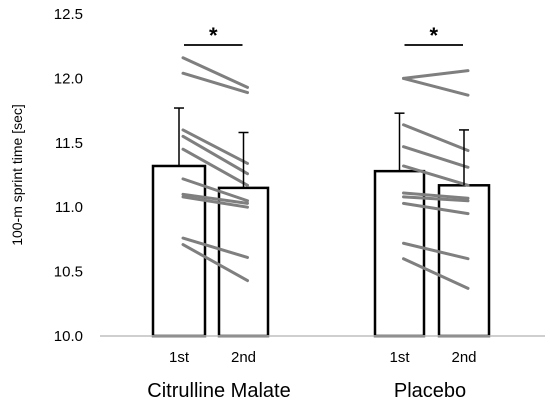 This screenshot has width=550, height=407. I want to click on x-tick-label-0-1: 2nd, so click(243, 357).